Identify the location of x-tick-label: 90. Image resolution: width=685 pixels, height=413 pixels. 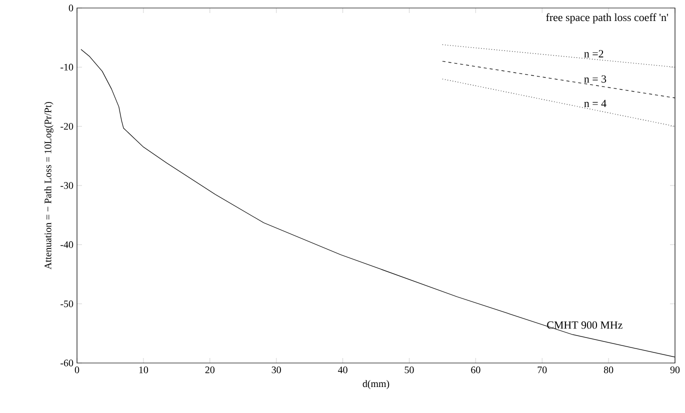
(675, 370).